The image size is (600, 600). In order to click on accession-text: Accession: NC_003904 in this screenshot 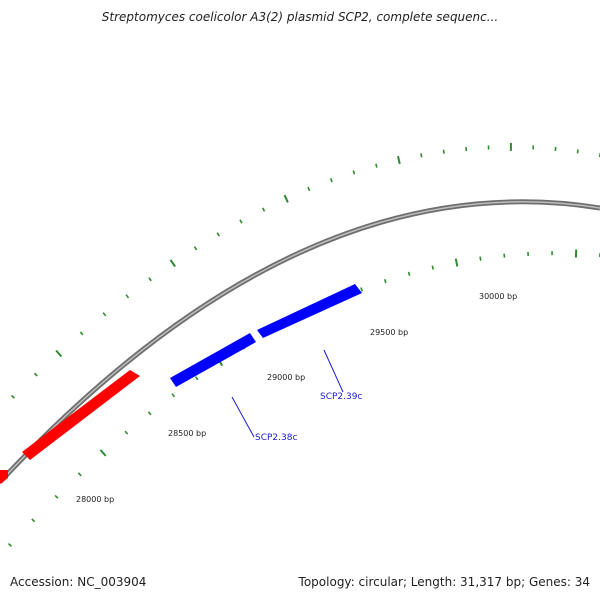, I will do `click(78, 582)`.